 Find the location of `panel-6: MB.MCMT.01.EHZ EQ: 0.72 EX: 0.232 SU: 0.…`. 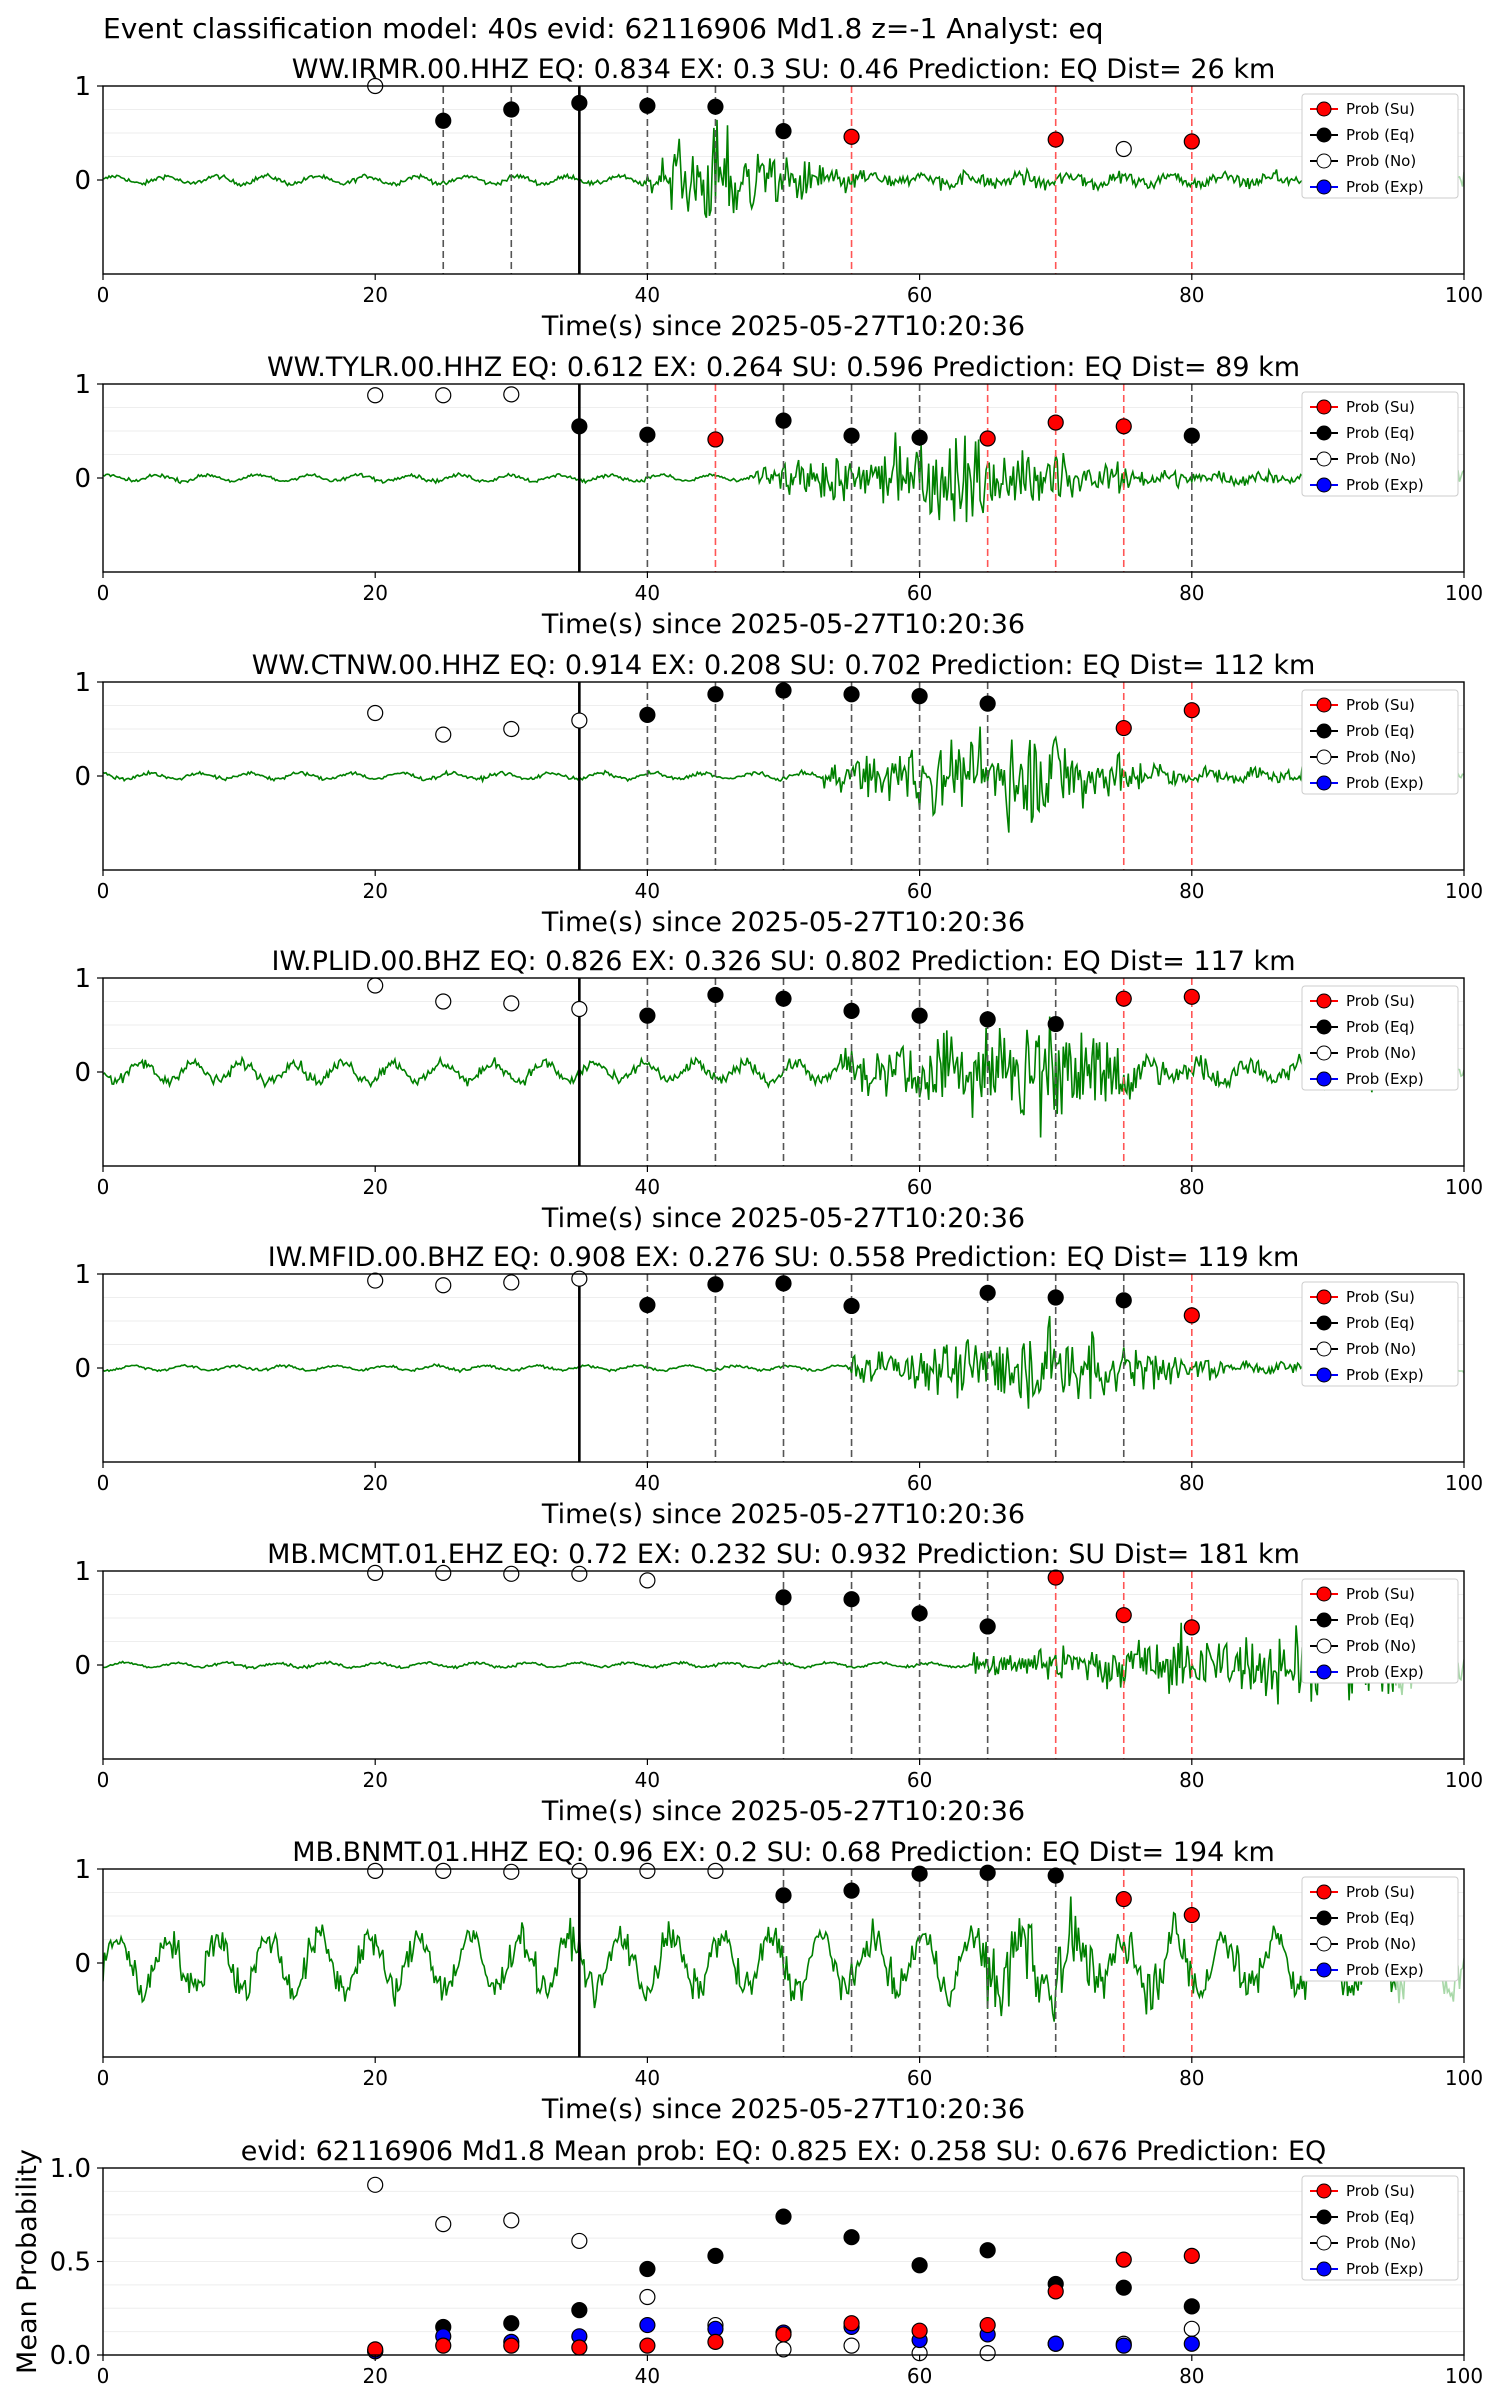

panel-6: MB.MCMT.01.EHZ EQ: 0.72 EX: 0.232 SU: 0.… is located at coordinates (778, 1683).